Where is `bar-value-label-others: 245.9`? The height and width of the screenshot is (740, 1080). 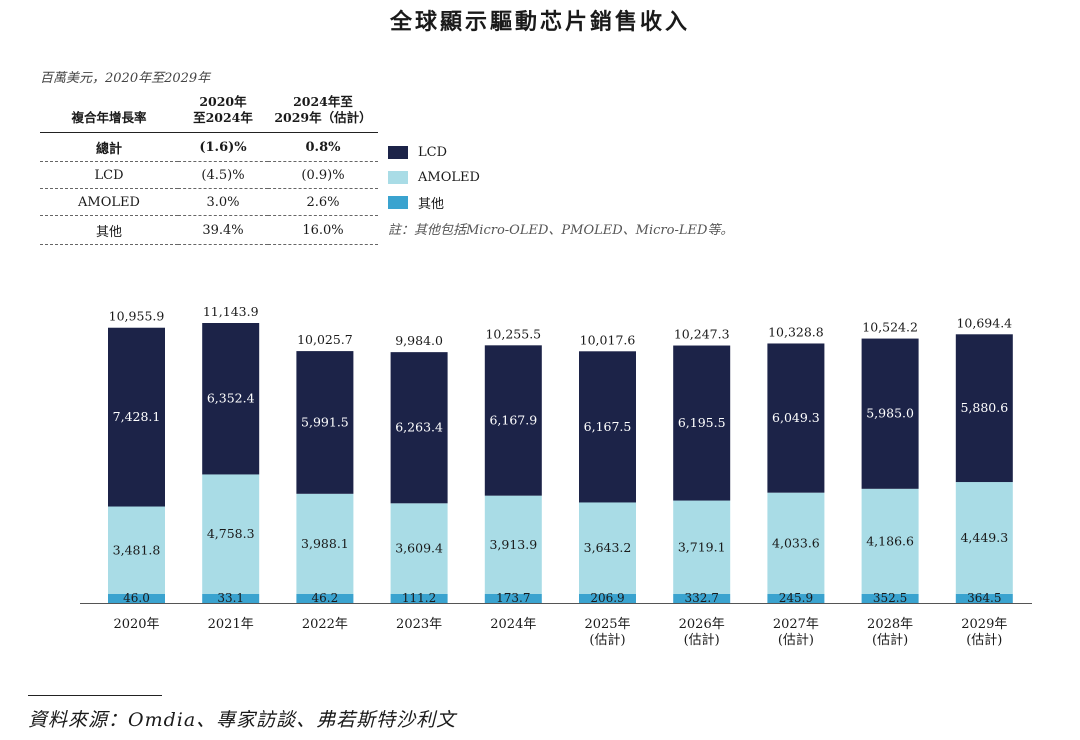
bar-value-label-others: 245.9 is located at coordinates (796, 598).